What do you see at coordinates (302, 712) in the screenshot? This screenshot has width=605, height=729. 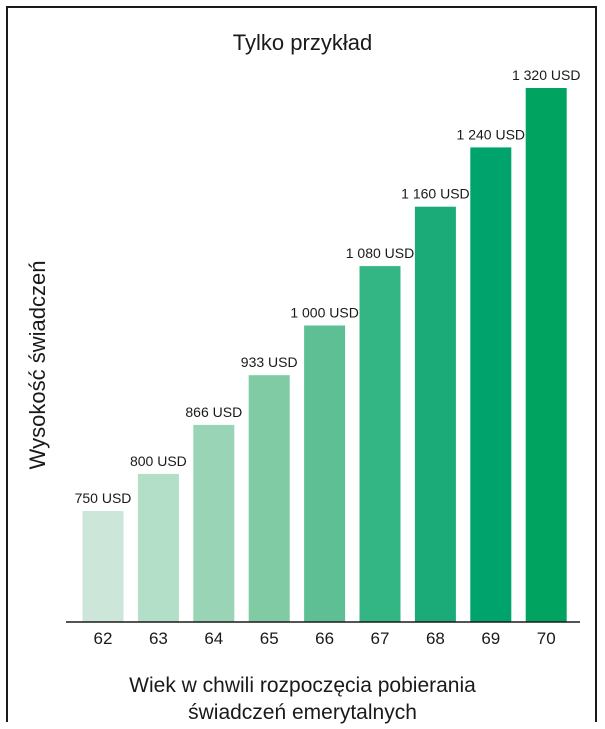 I see `x-axis-label-line-2: świadczeń emerytalnych` at bounding box center [302, 712].